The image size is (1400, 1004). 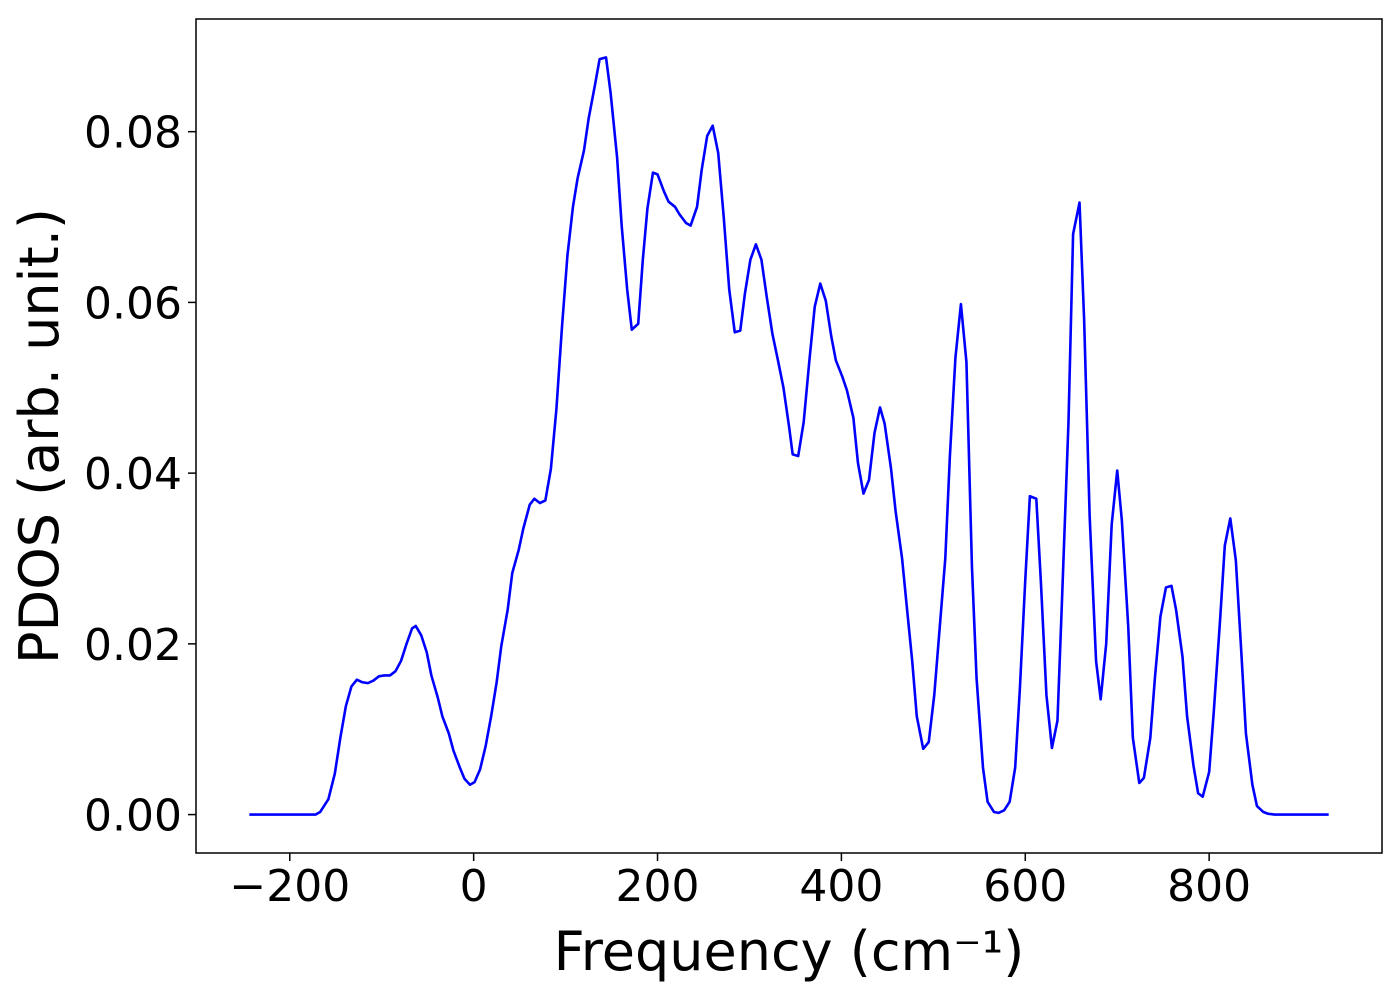 I want to click on y-tick-label: 0.08, so click(x=133, y=133).